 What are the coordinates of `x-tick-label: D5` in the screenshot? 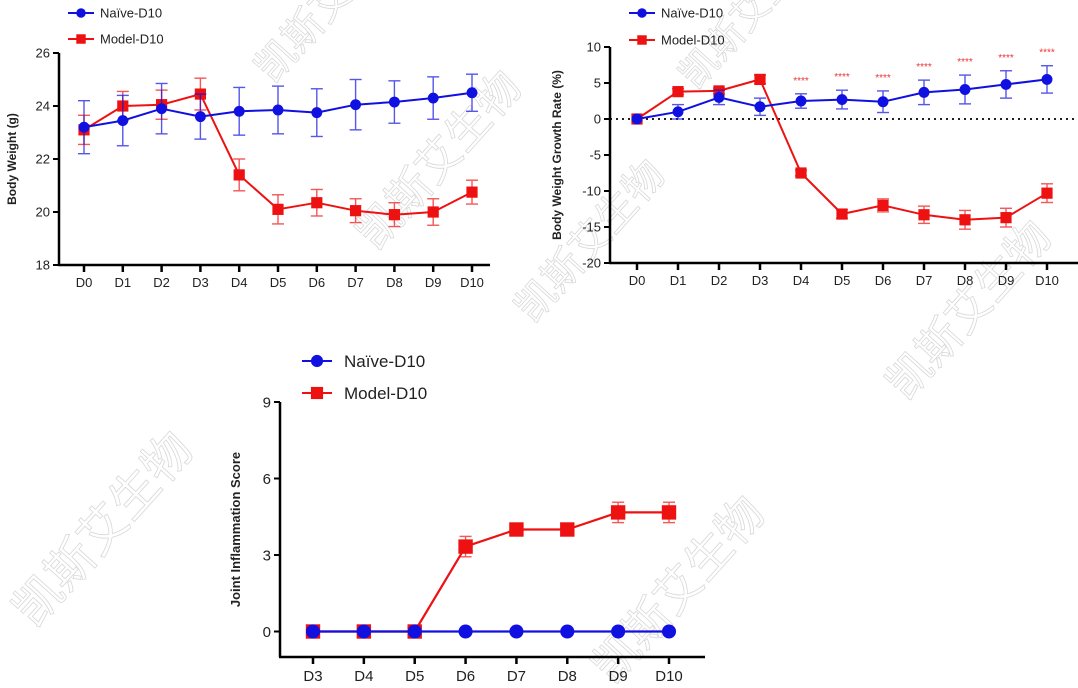 It's located at (842, 280).